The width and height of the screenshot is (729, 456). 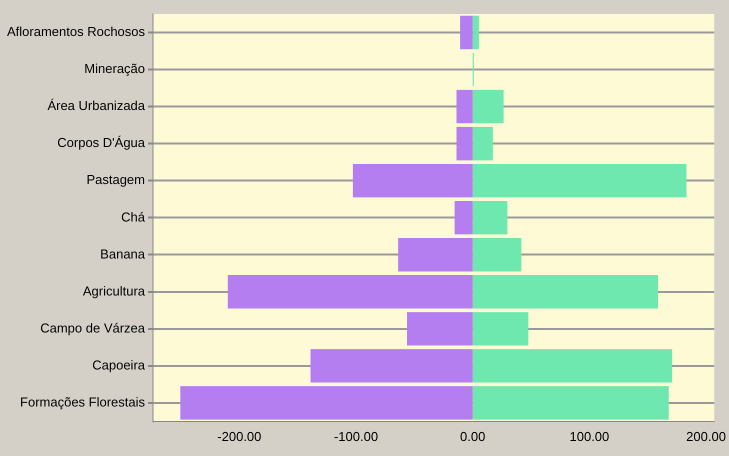 I want to click on y-tick-label: Corpos D'Água, so click(x=101, y=142).